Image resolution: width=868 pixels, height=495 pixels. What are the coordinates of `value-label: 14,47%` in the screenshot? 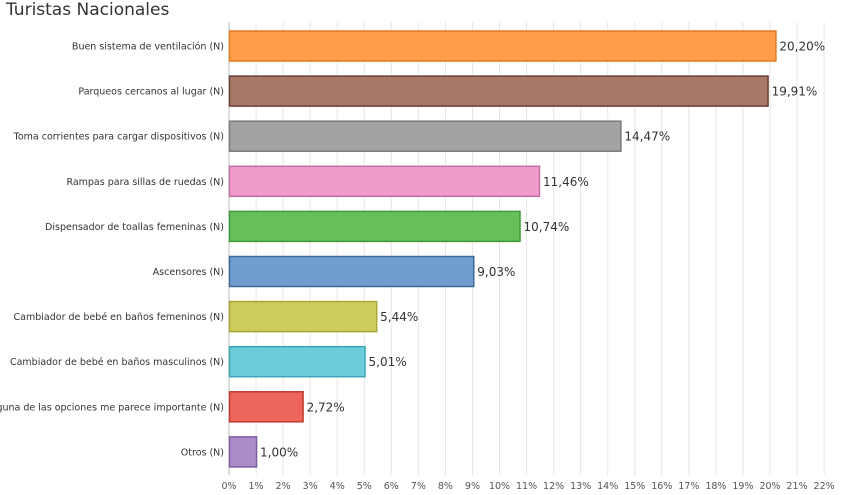 It's located at (647, 137).